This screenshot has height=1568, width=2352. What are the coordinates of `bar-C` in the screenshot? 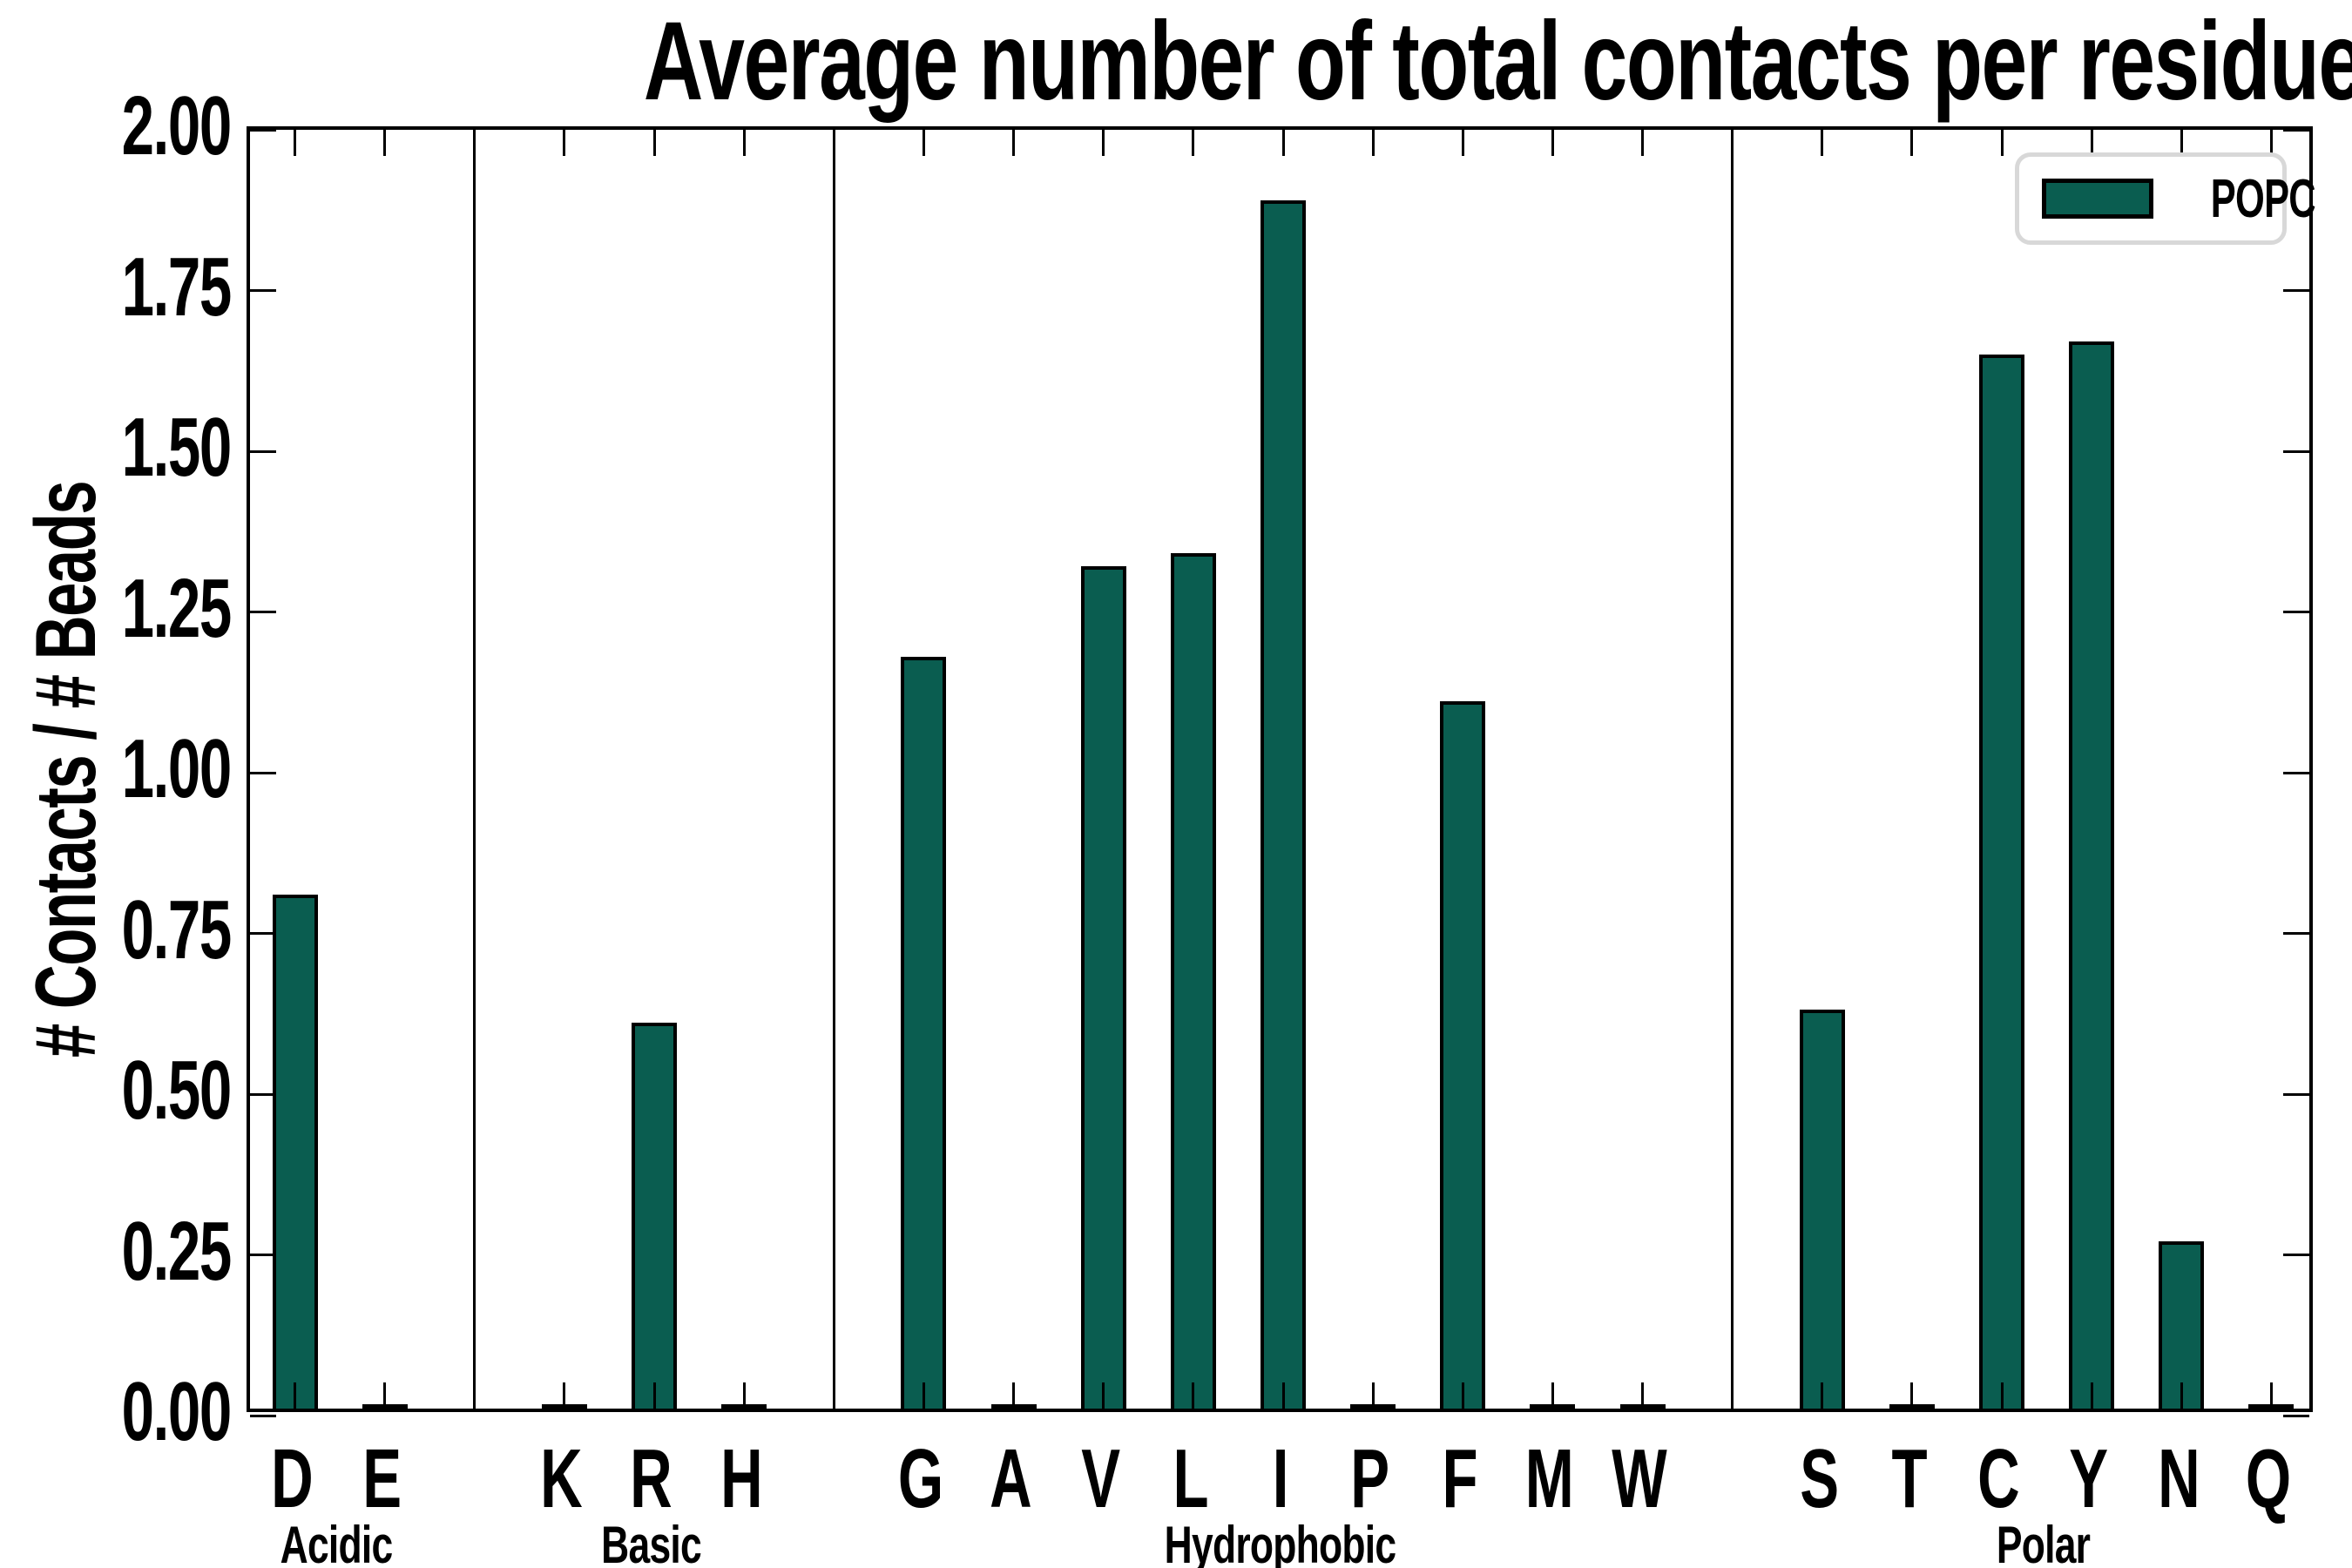 It's located at (2002, 882).